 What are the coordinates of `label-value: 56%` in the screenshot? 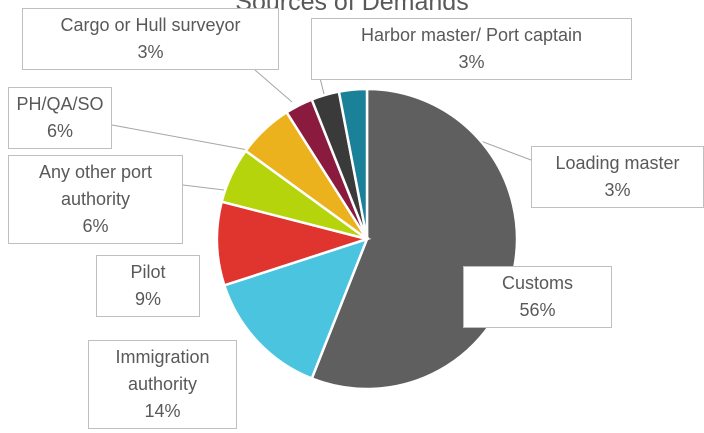 It's located at (537, 310).